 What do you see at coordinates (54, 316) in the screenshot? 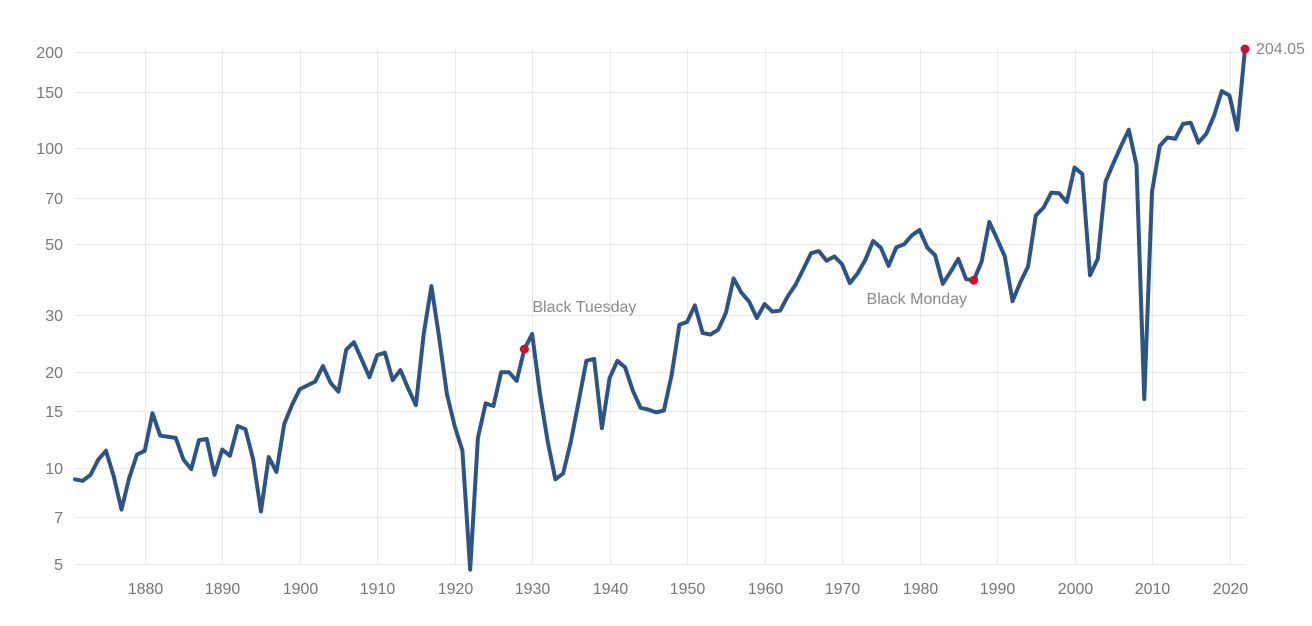
I see `y-tick-label: 30` at bounding box center [54, 316].